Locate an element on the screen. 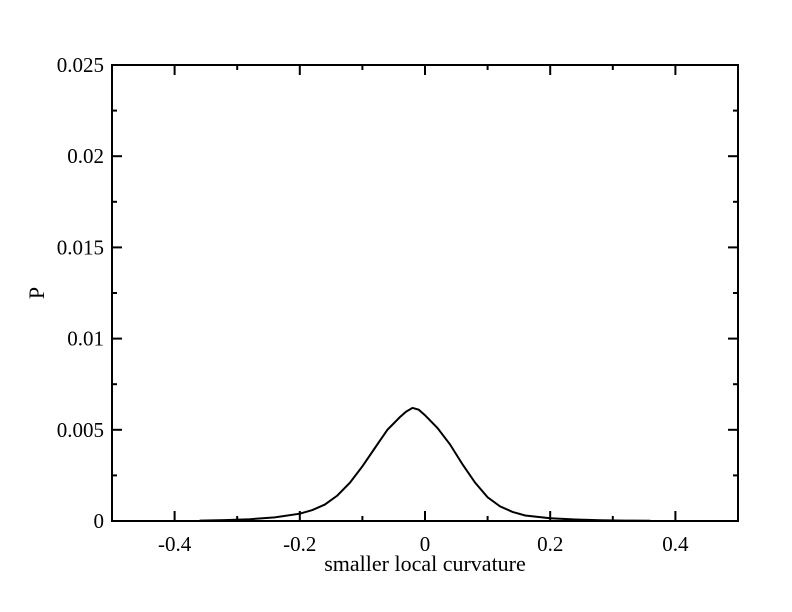 Image resolution: width=792 pixels, height=612 pixels. series-line is located at coordinates (425, 464).